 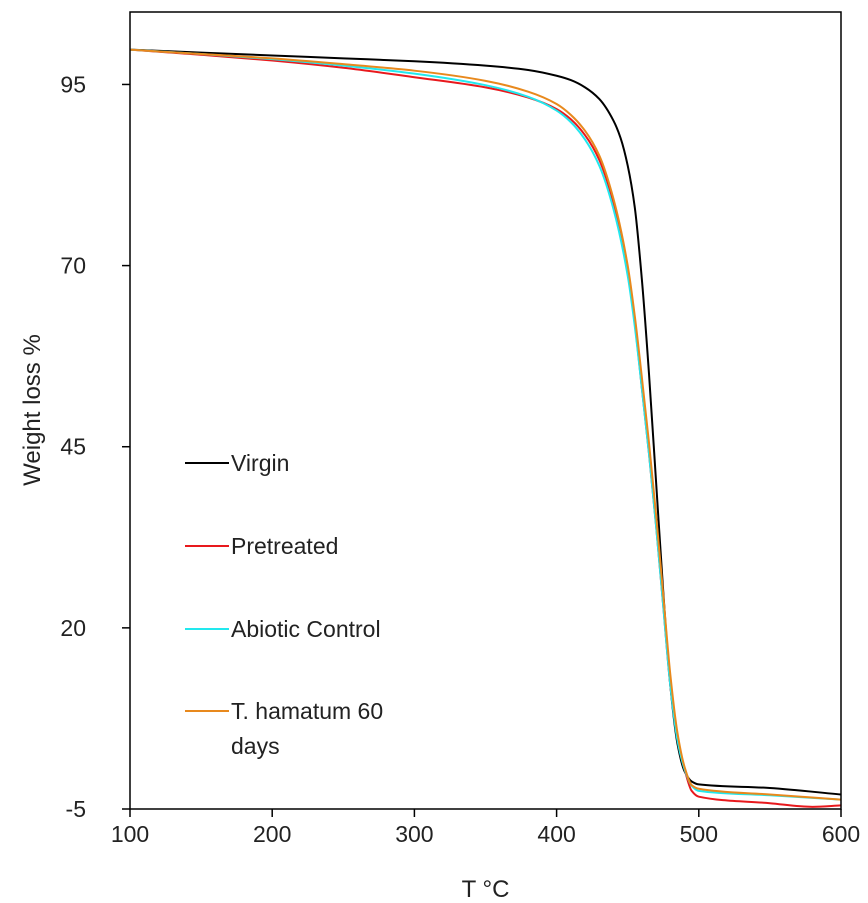 I want to click on x-tick-label: 600, so click(x=841, y=834).